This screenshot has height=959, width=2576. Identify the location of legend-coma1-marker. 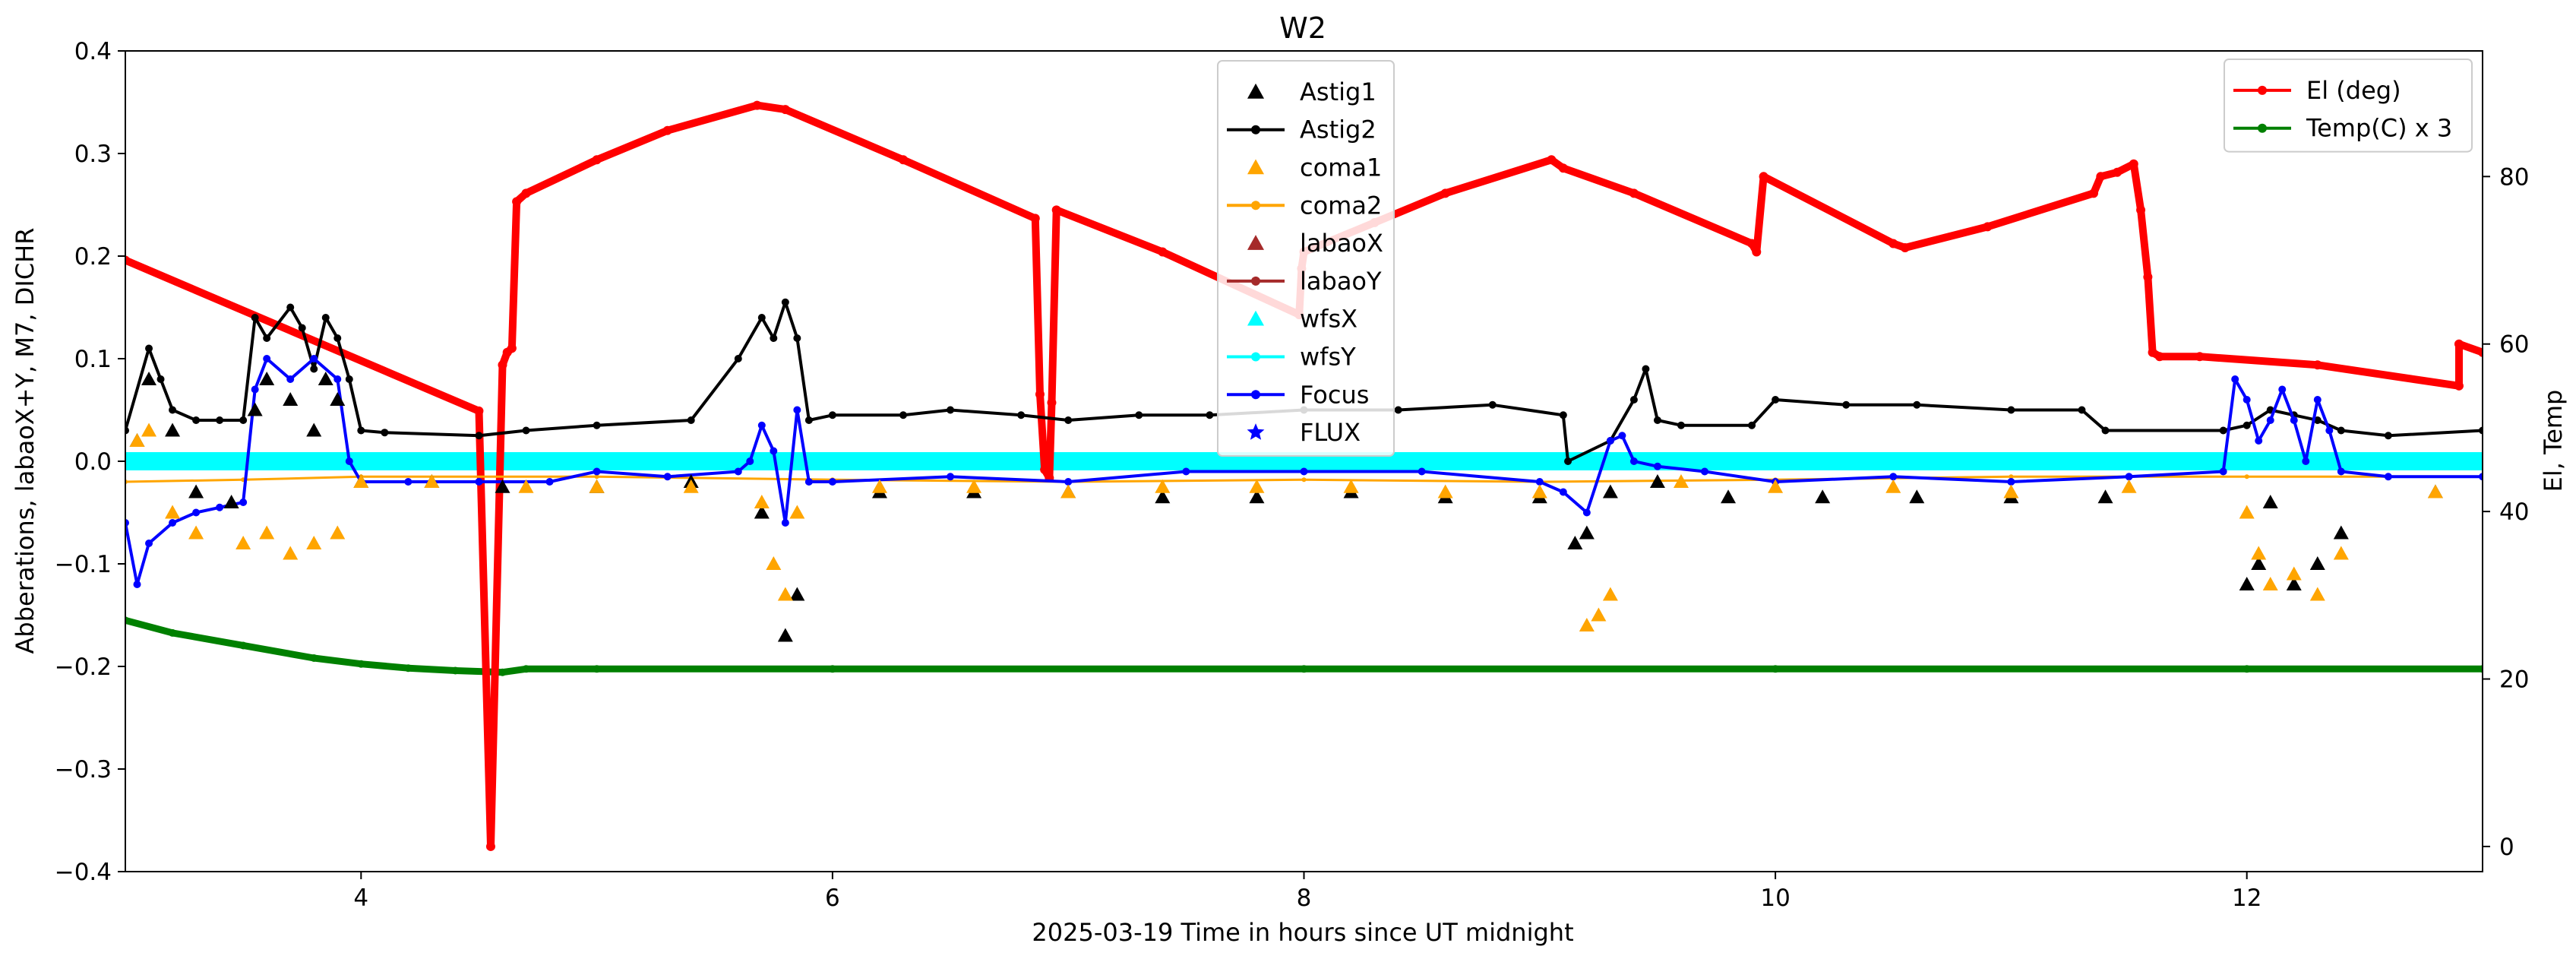
(1255, 167).